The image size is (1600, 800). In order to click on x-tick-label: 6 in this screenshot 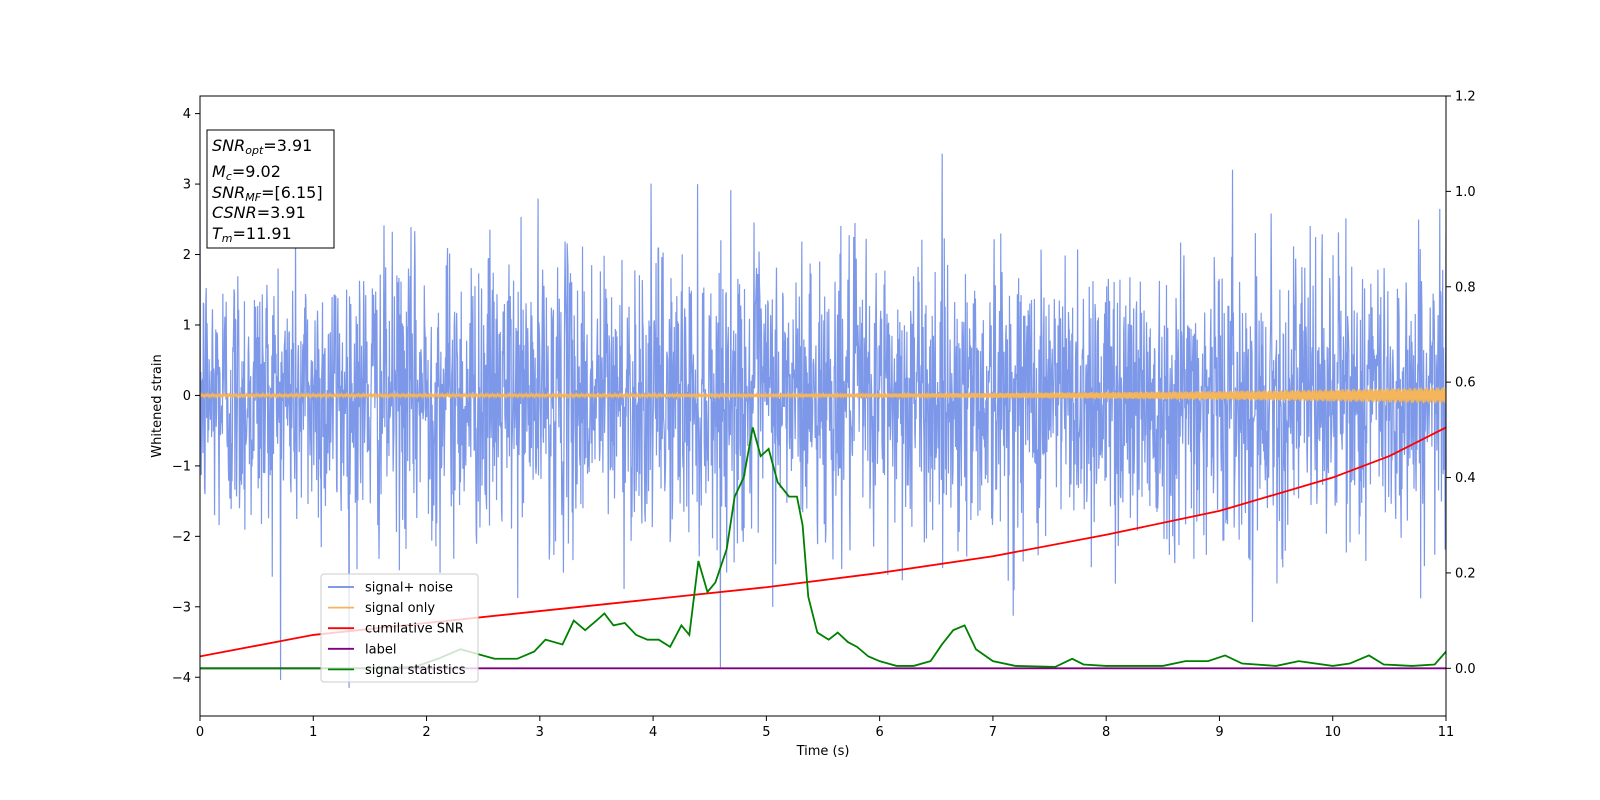, I will do `click(879, 732)`.